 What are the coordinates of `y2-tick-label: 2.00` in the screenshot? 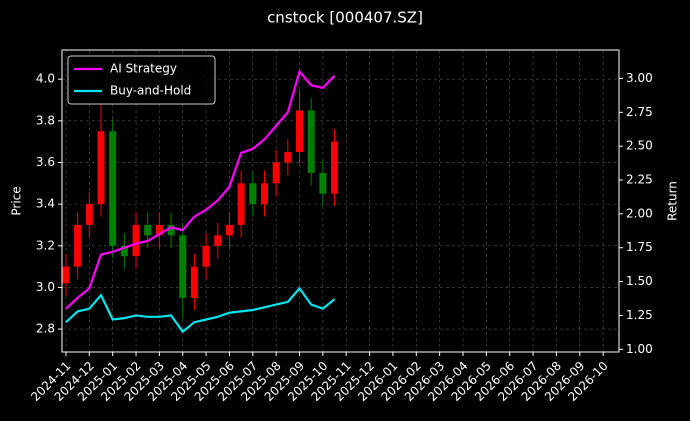 It's located at (639, 213).